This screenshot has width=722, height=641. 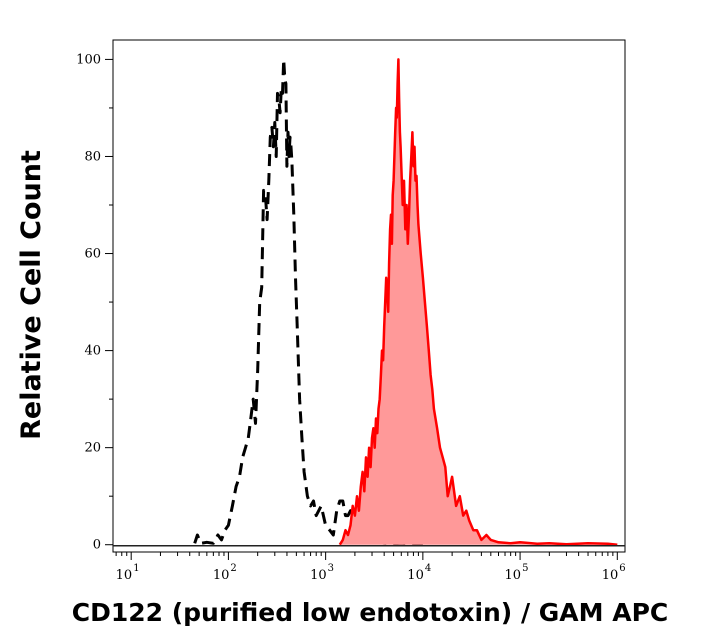 I want to click on x-tick-label-exponent: 6, so click(x=622, y=568).